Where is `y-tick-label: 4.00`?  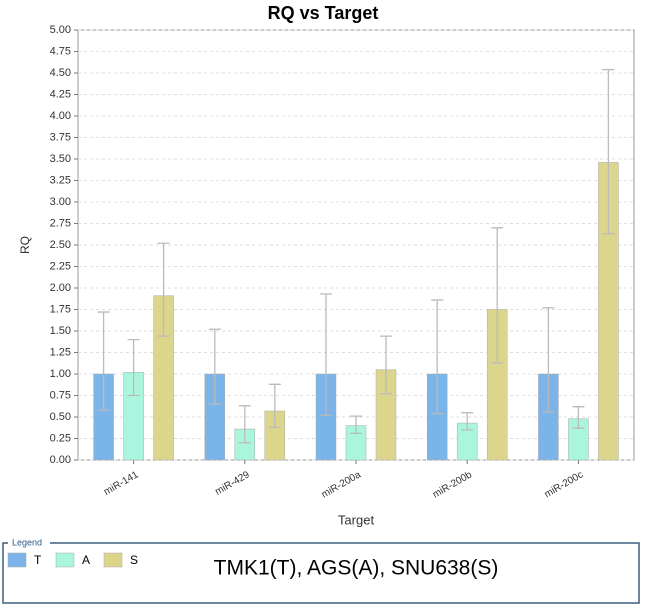 y-tick-label: 4.00 is located at coordinates (60, 116).